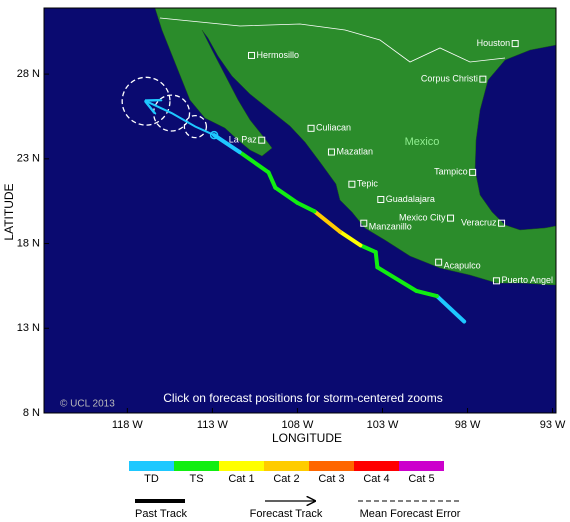 The width and height of the screenshot is (570, 522). Describe the element at coordinates (376, 479) in the screenshot. I see `legend-category-label: Cat 4` at that location.